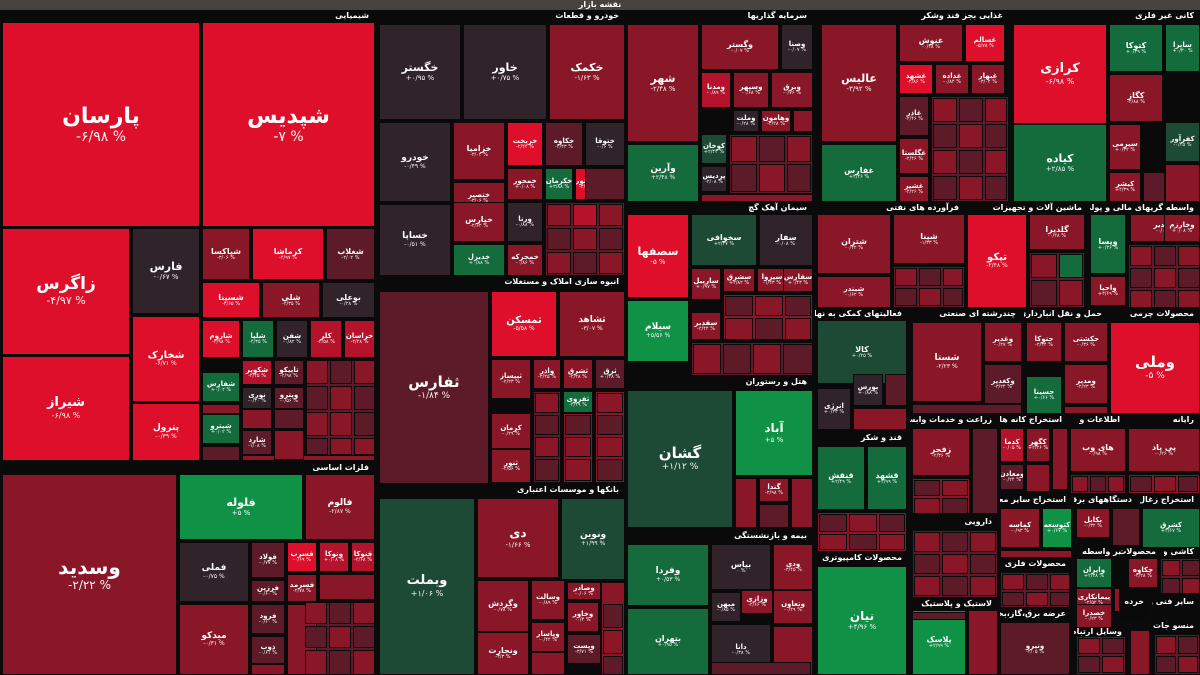 The image size is (1200, 675). I want to click on stock-tile: وسپهر% ۰/۶۸-, so click(751, 90).